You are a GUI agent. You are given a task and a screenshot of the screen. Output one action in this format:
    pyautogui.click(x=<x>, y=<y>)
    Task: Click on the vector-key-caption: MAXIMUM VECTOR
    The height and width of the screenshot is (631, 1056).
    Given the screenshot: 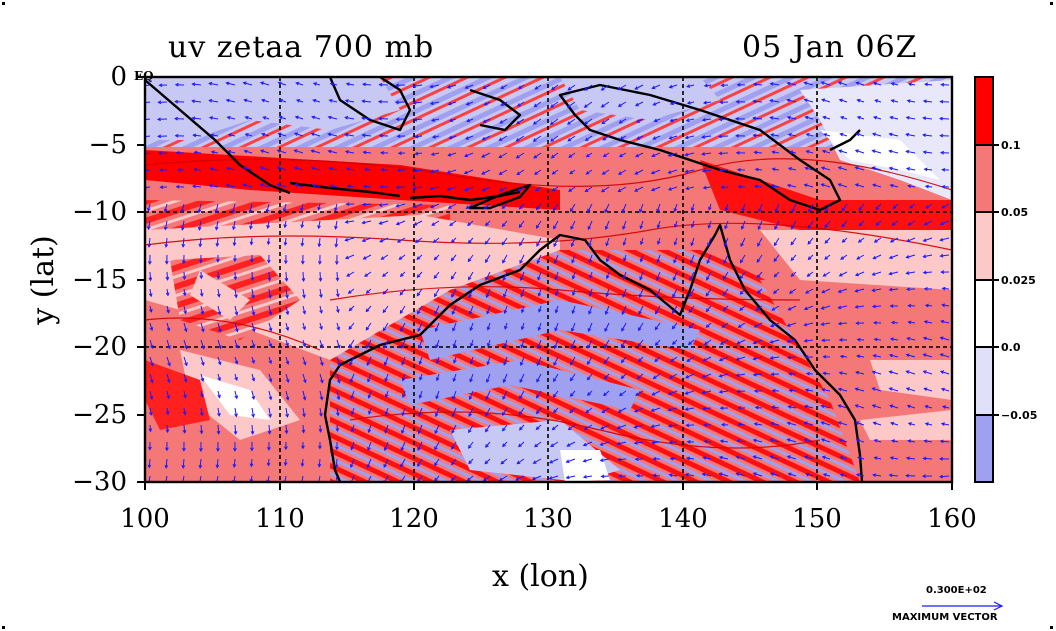 What is the action you would take?
    pyautogui.click(x=945, y=617)
    